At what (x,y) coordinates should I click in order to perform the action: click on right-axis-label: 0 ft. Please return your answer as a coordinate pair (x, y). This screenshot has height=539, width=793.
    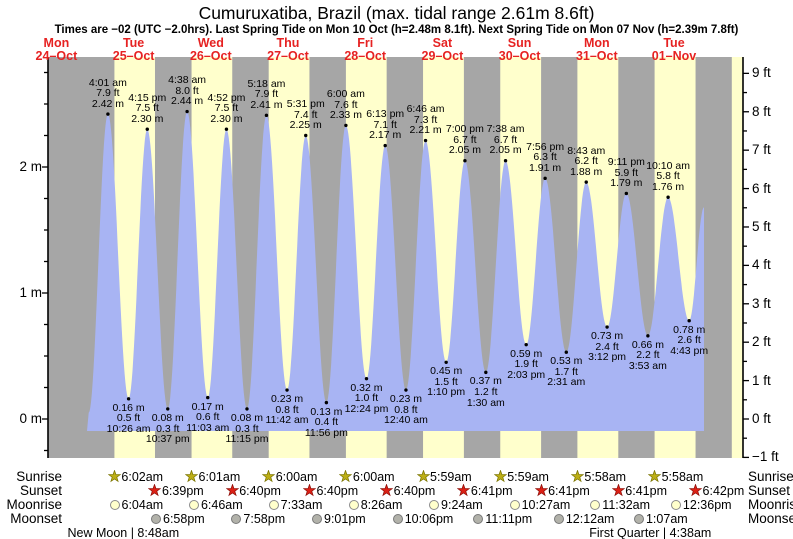
    Looking at the image, I should click on (761, 418).